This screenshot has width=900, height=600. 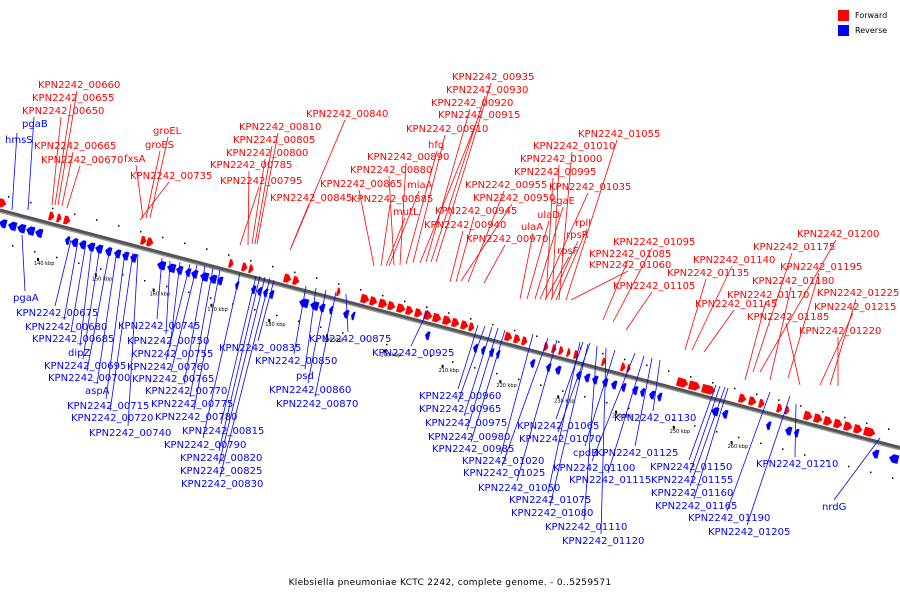 I want to click on svg-text: KPN2242_00715, so click(x=108, y=406).